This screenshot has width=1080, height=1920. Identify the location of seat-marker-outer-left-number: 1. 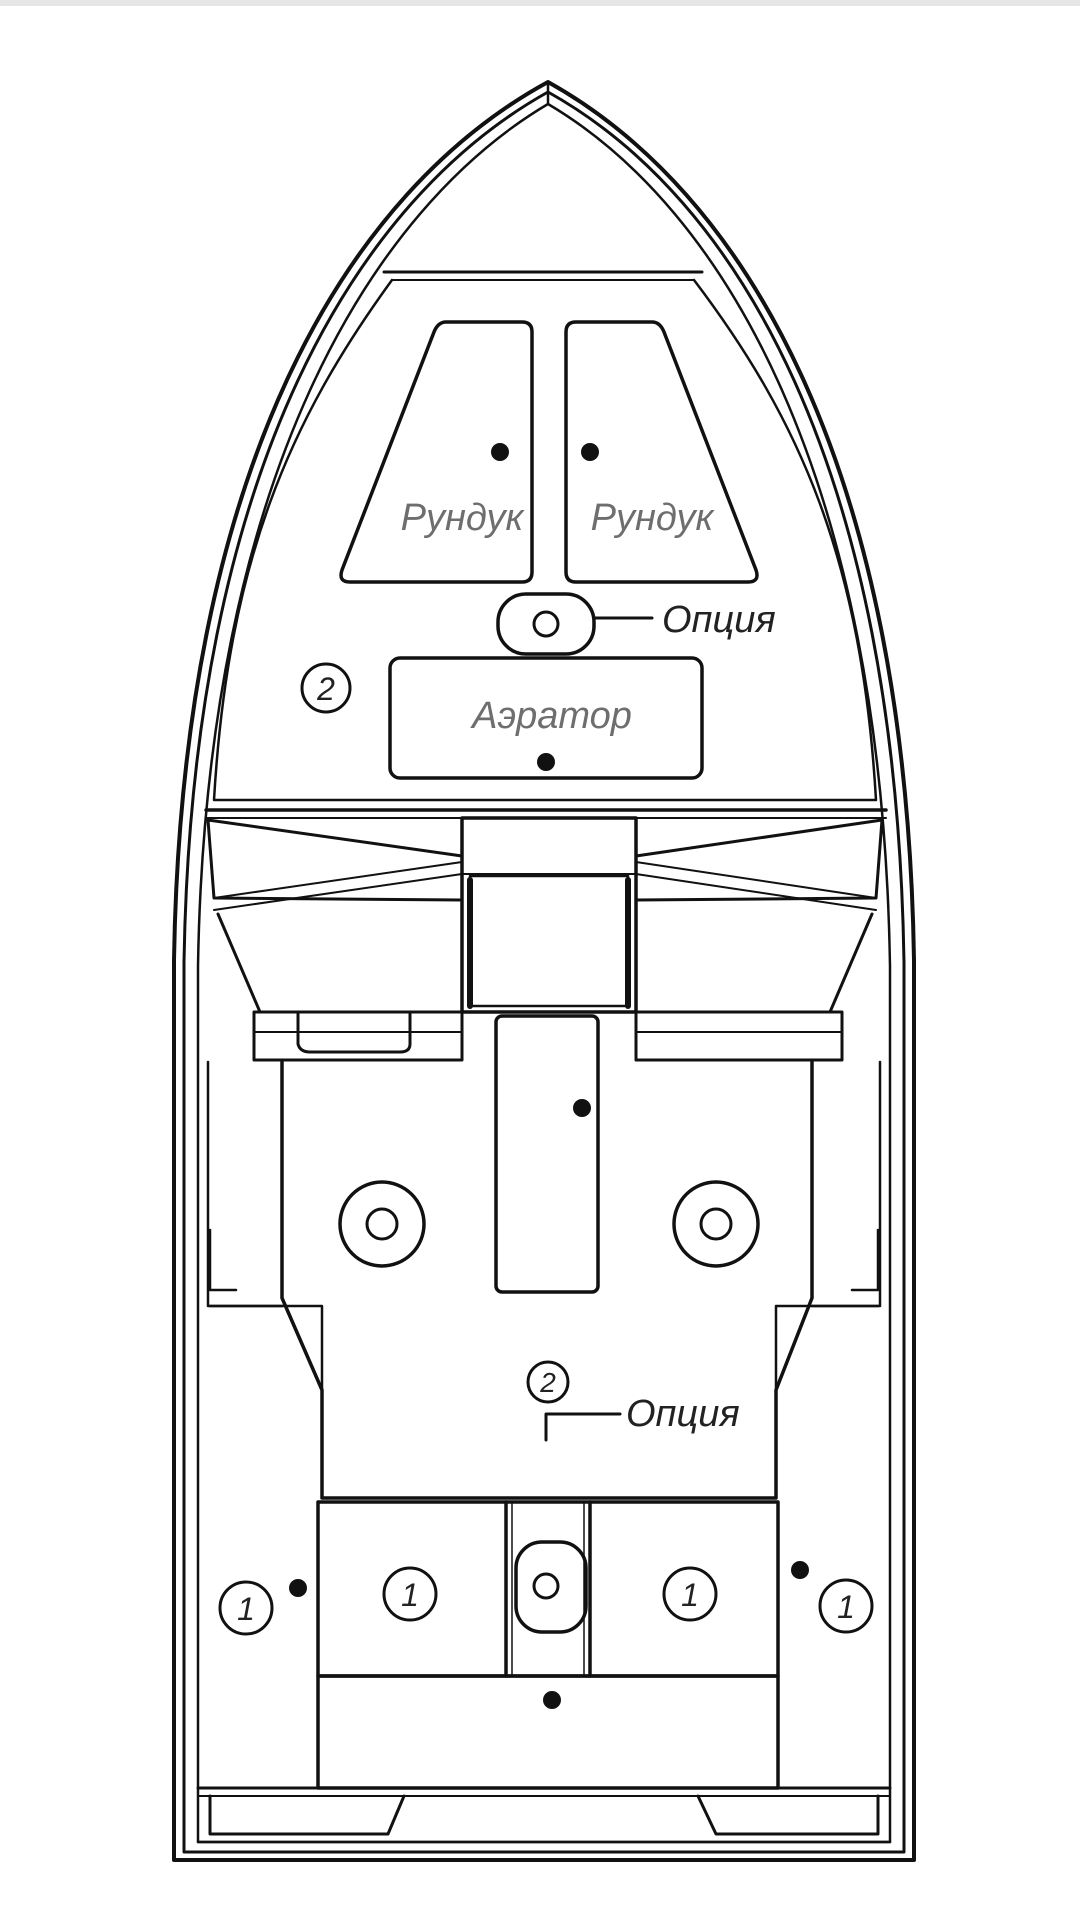
(246, 1609).